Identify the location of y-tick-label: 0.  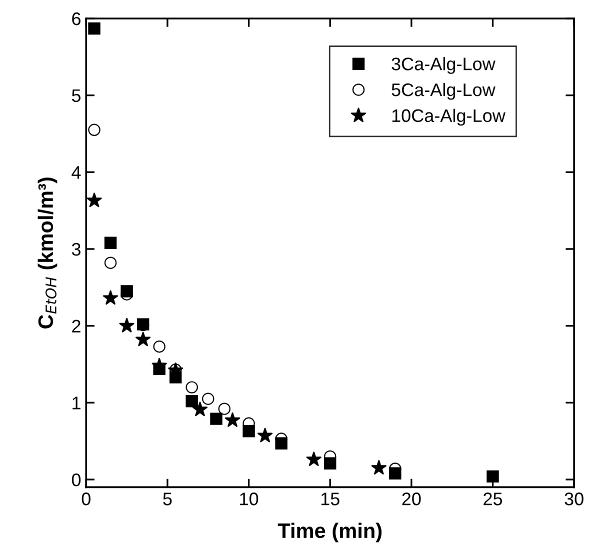
(76, 479).